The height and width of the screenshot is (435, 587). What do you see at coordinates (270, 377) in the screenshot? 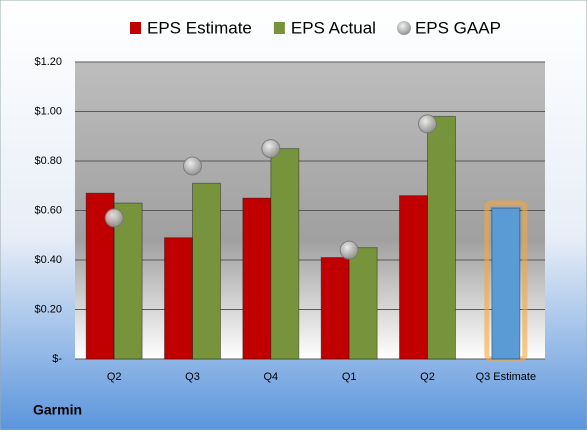
I see `x-tick-label: Q4` at bounding box center [270, 377].